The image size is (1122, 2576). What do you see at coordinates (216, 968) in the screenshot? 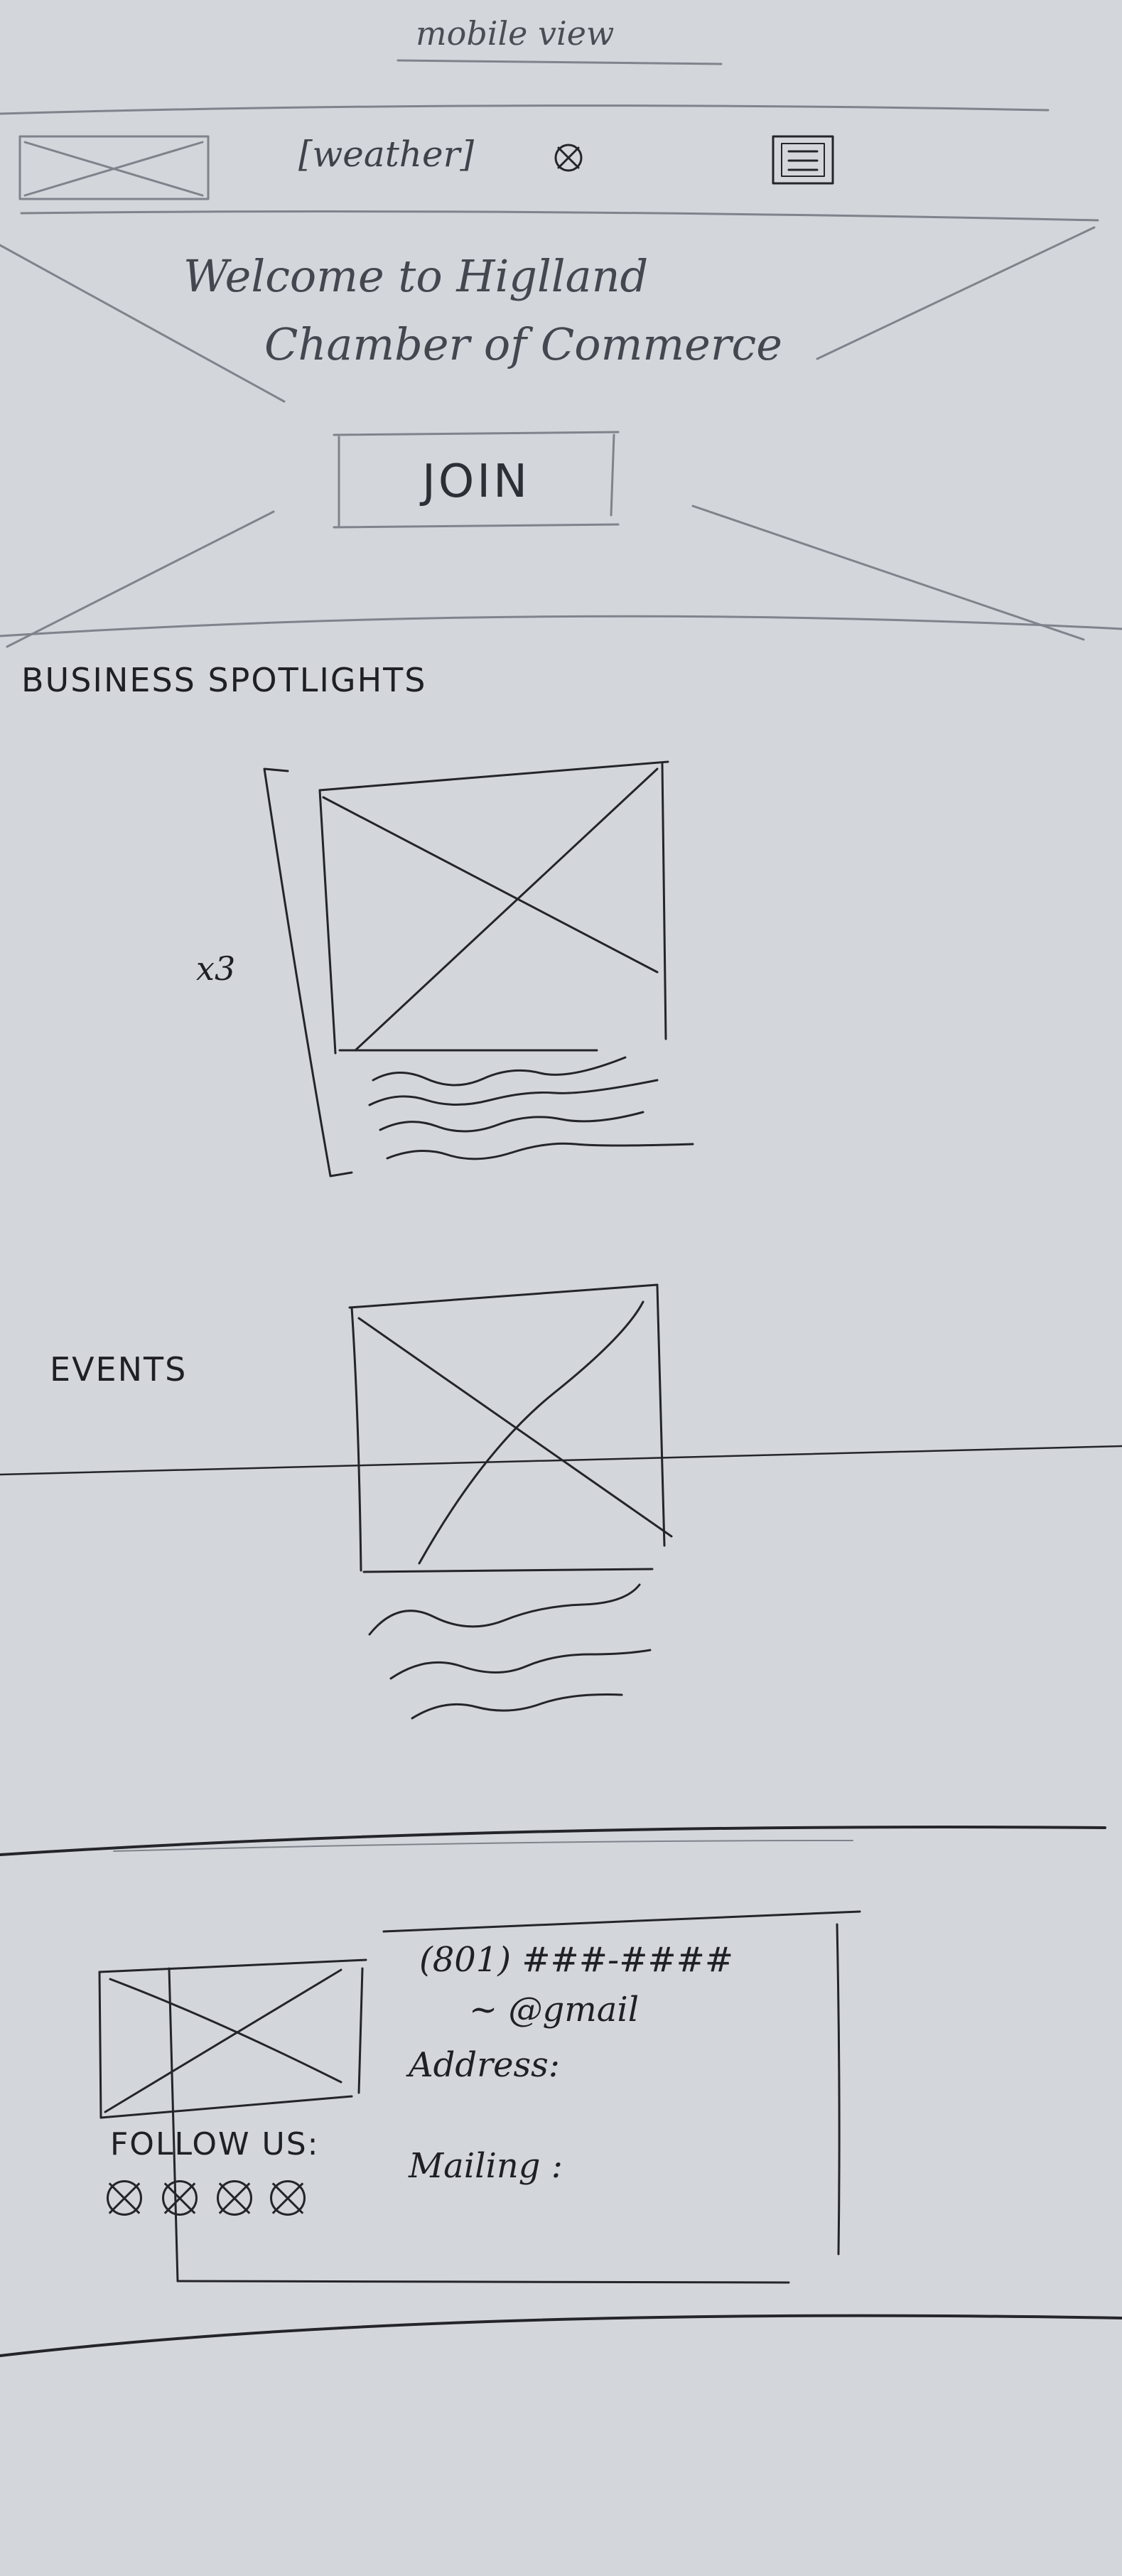
I see `spotlight-count-note: x3` at bounding box center [216, 968].